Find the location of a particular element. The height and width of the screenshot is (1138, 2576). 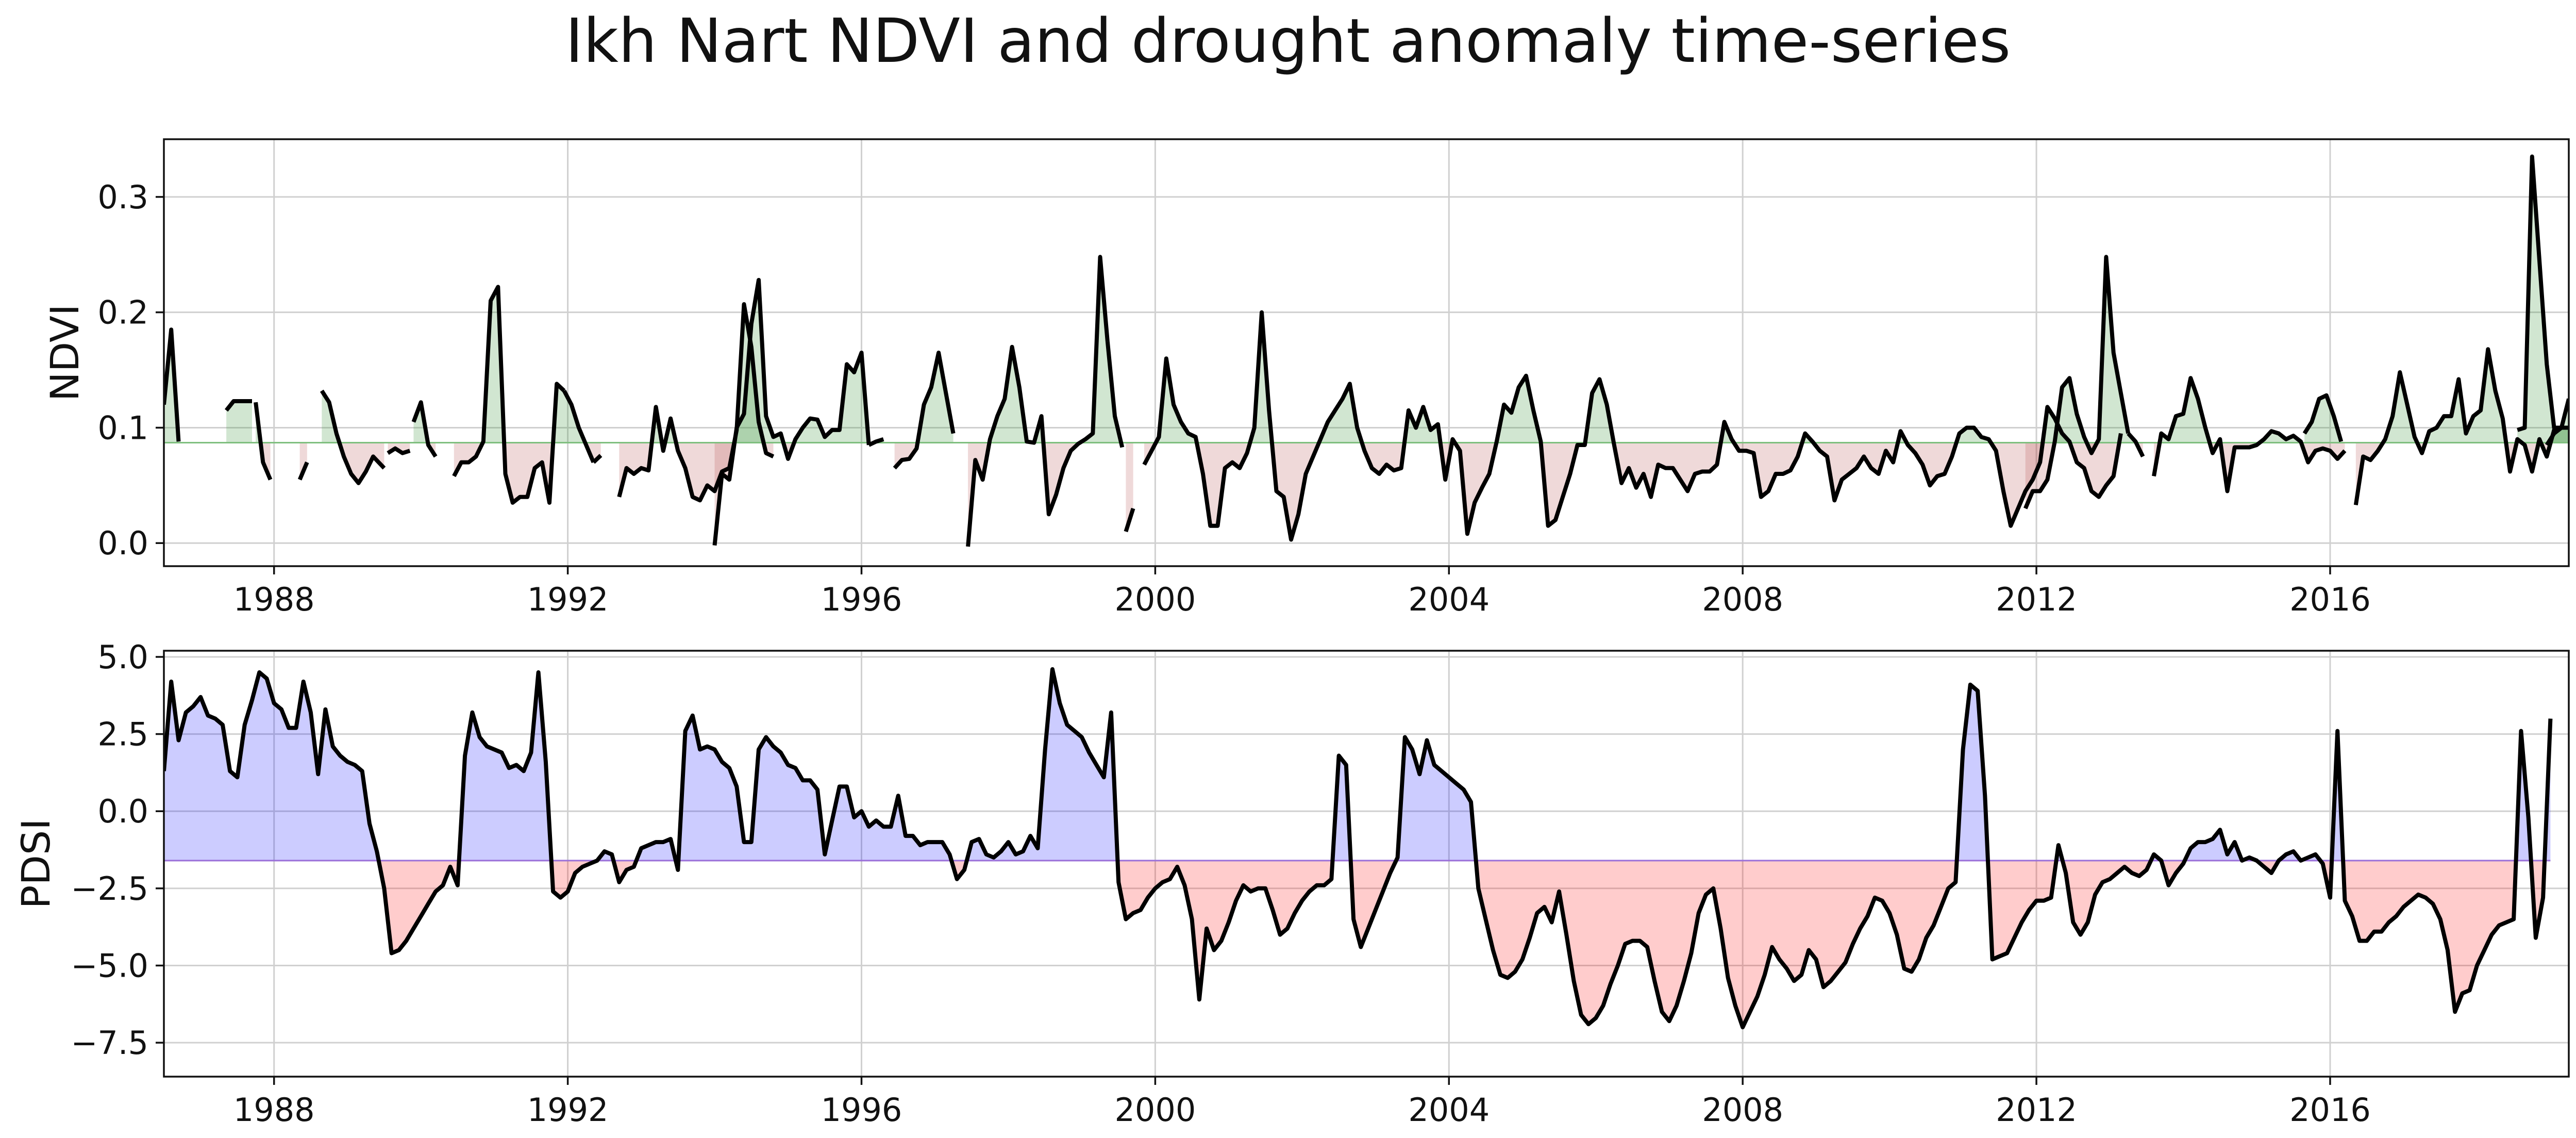

ndvi-xtick-label: 1992 is located at coordinates (568, 599).